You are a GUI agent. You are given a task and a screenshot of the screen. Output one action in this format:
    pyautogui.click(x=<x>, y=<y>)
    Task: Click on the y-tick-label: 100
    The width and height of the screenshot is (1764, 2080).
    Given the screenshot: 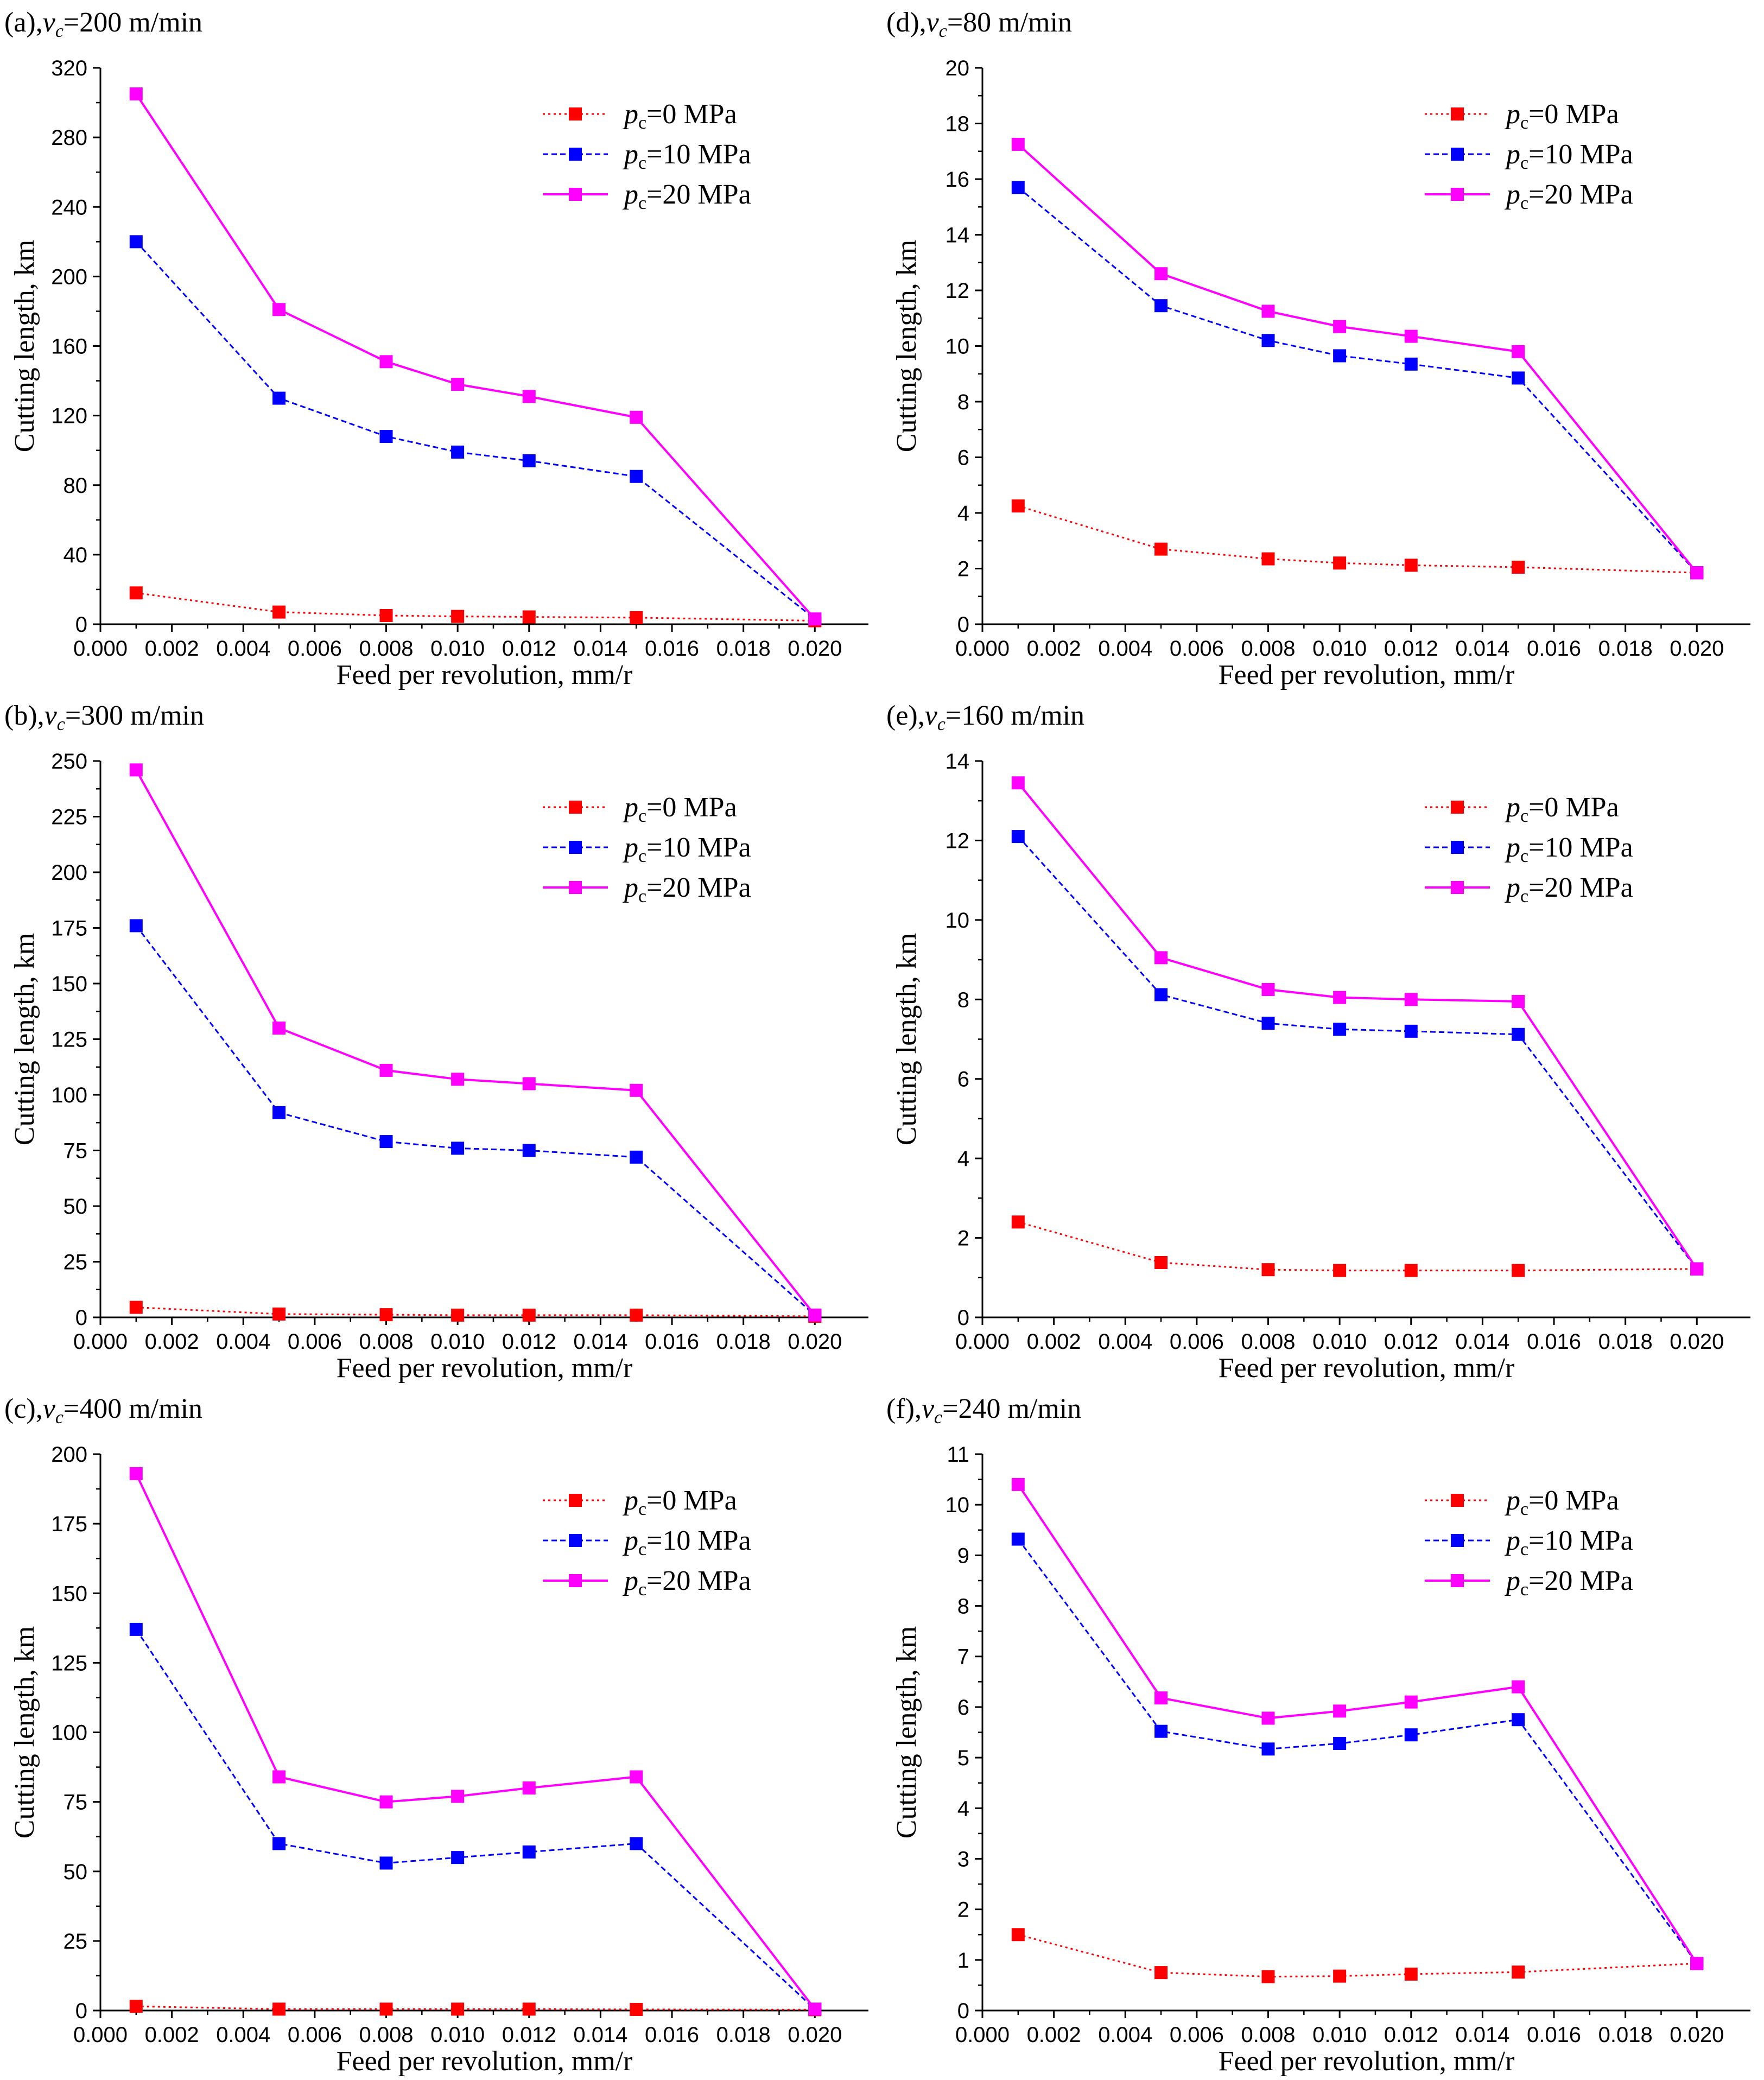 What is the action you would take?
    pyautogui.click(x=69, y=1095)
    